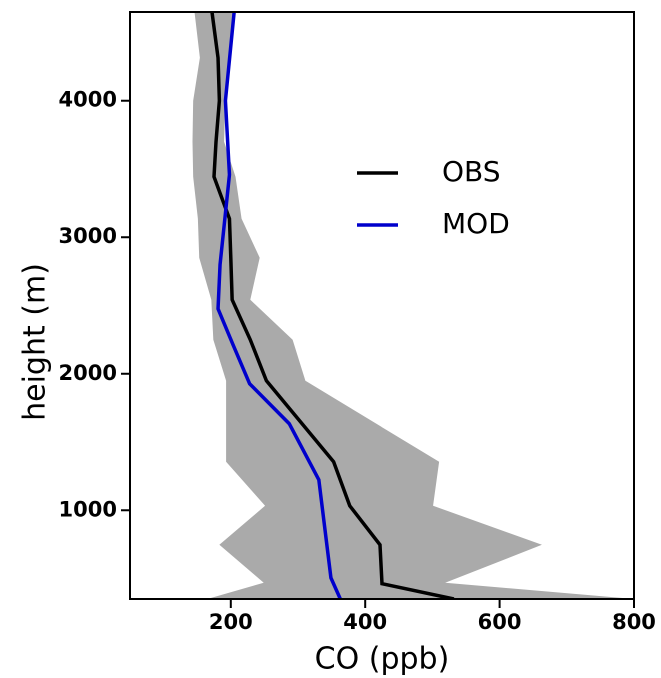 Image resolution: width=661 pixels, height=678 pixels. What do you see at coordinates (471, 171) in the screenshot?
I see `legend-label: OBS` at bounding box center [471, 171].